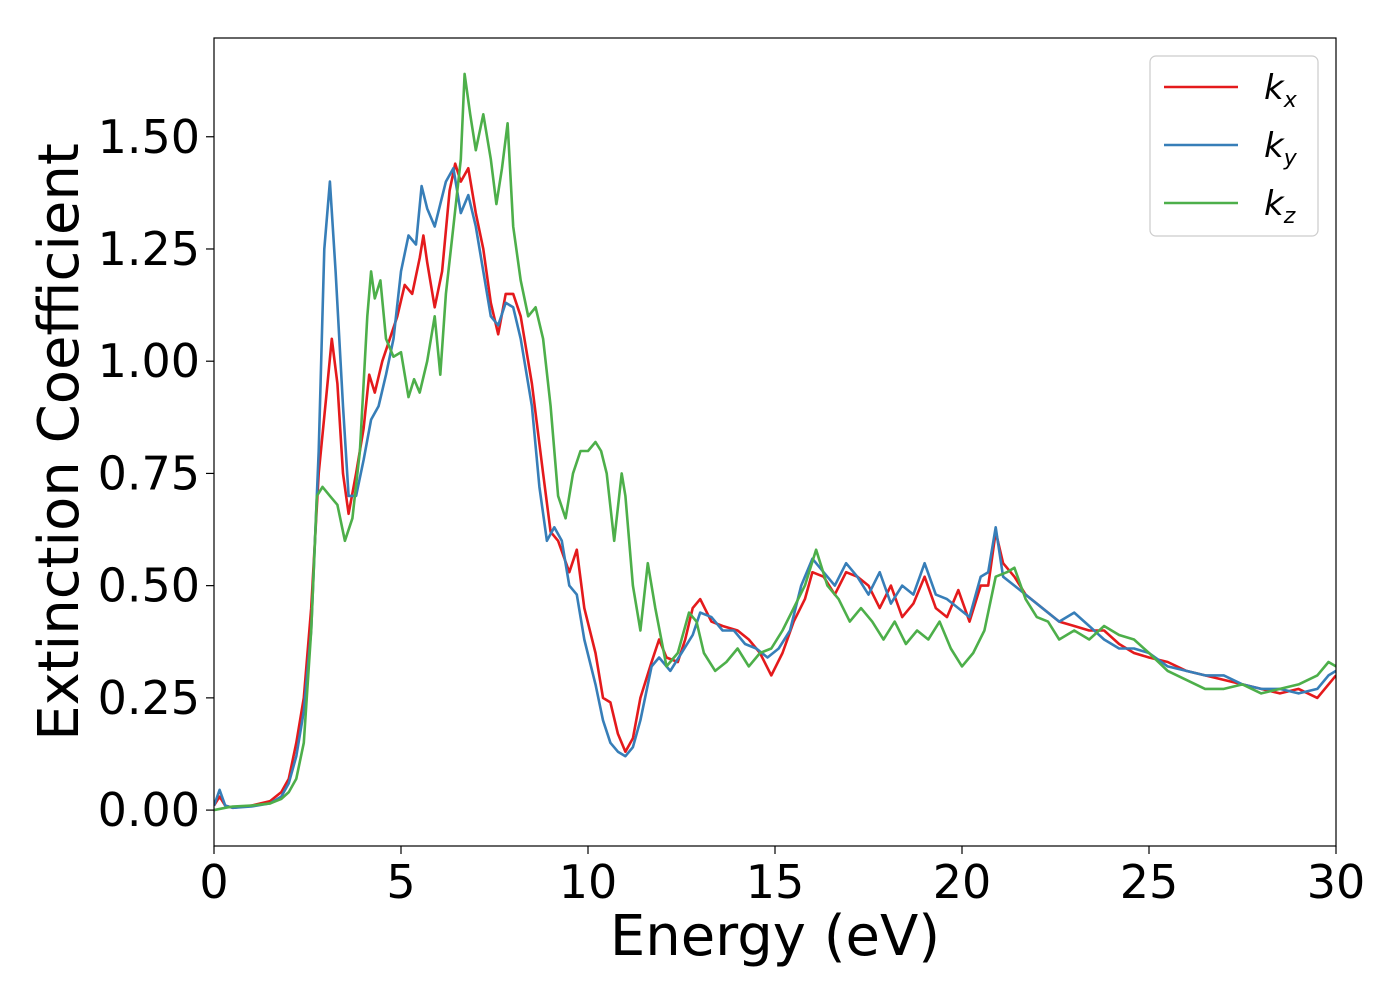 The width and height of the screenshot is (1400, 1000). What do you see at coordinates (588, 882) in the screenshot?
I see `x-tick-label: 10` at bounding box center [588, 882].